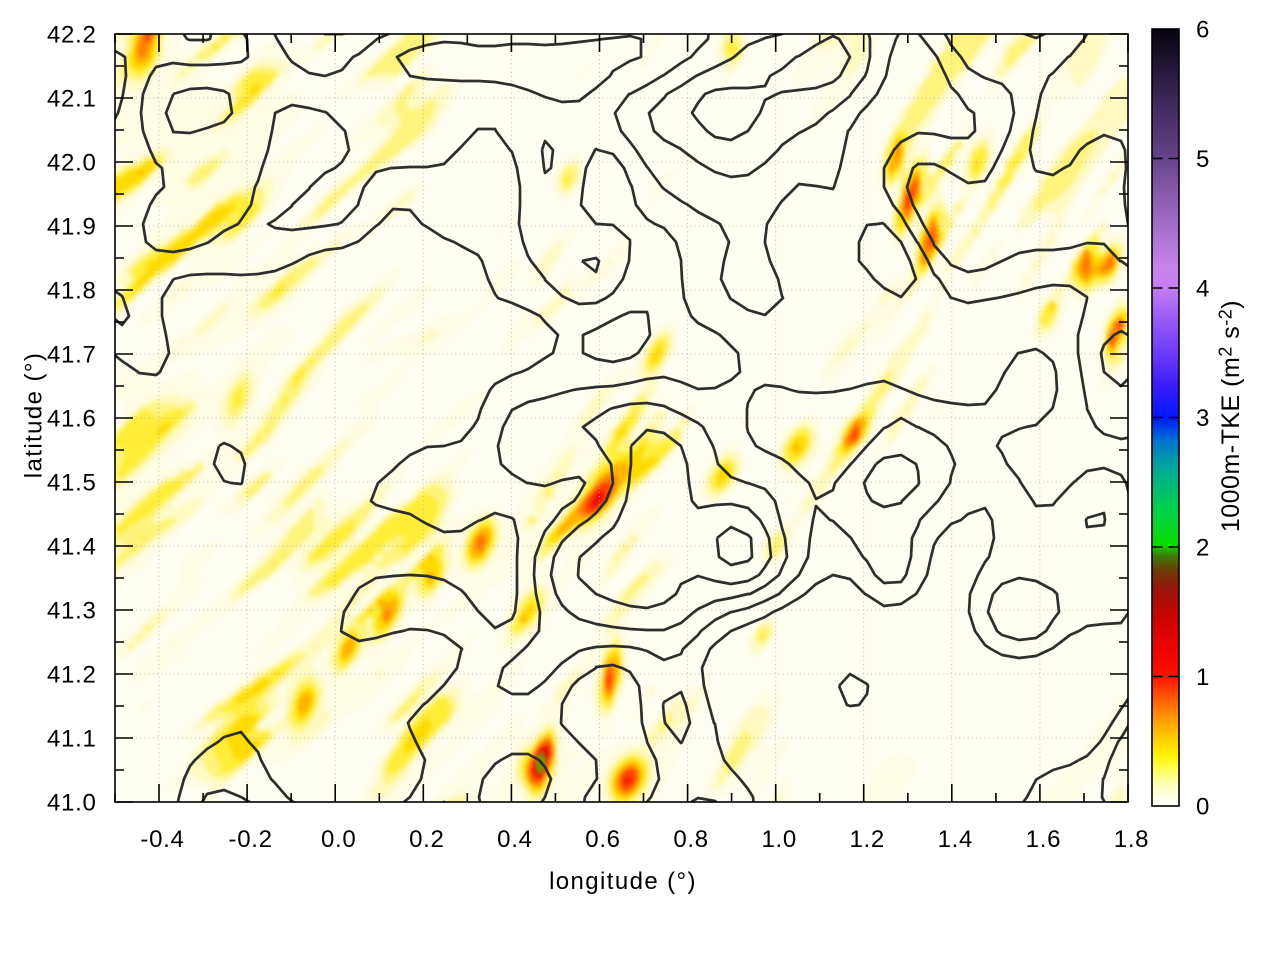 The width and height of the screenshot is (1280, 965). Describe the element at coordinates (426, 839) in the screenshot. I see `svg-text: 0.2` at that location.